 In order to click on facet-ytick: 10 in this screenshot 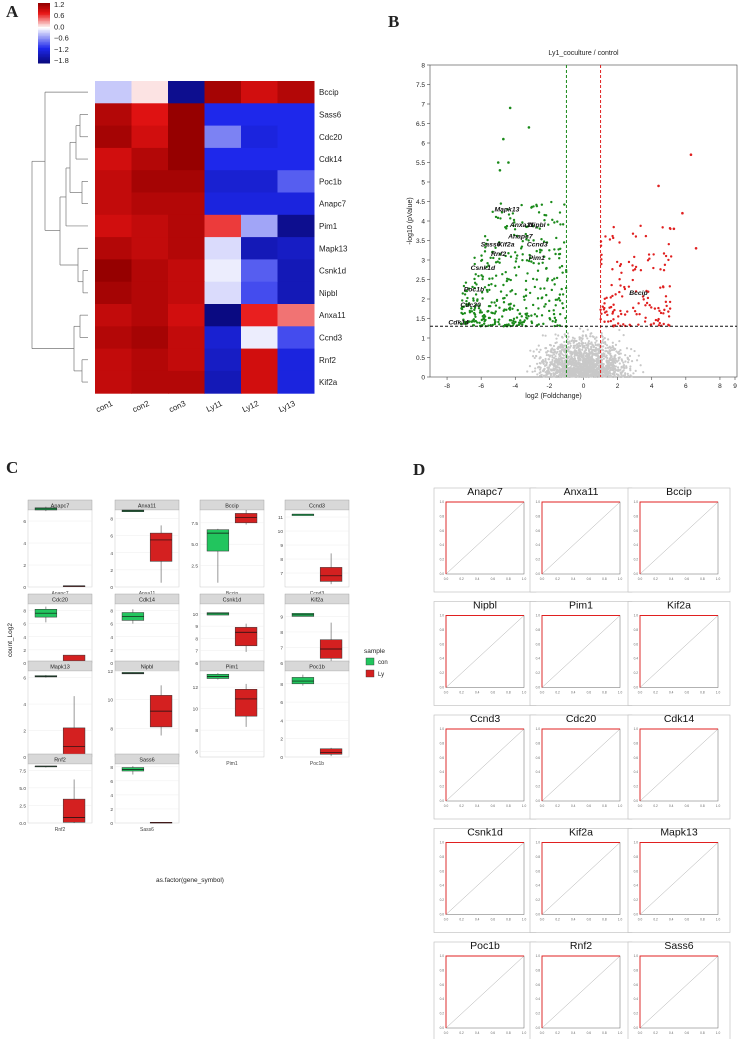, I will do `click(111, 701)`.